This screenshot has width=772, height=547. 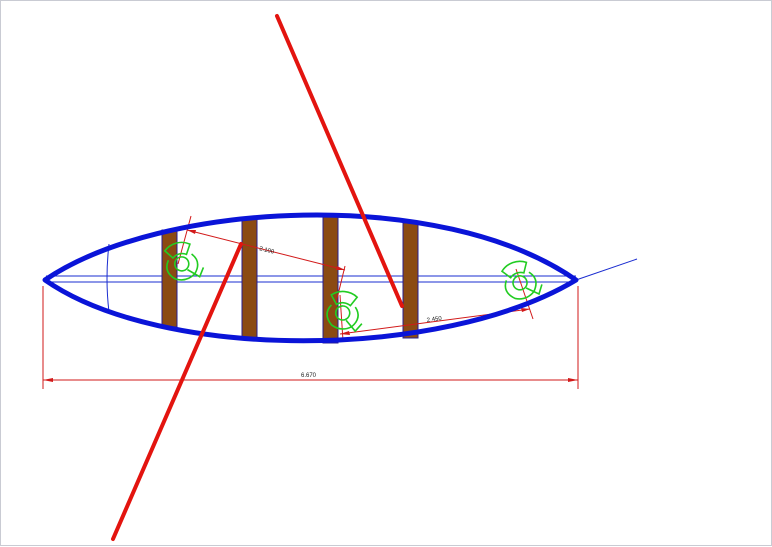 What do you see at coordinates (309, 376) in the screenshot?
I see `overall-length-label: 6.670` at bounding box center [309, 376].